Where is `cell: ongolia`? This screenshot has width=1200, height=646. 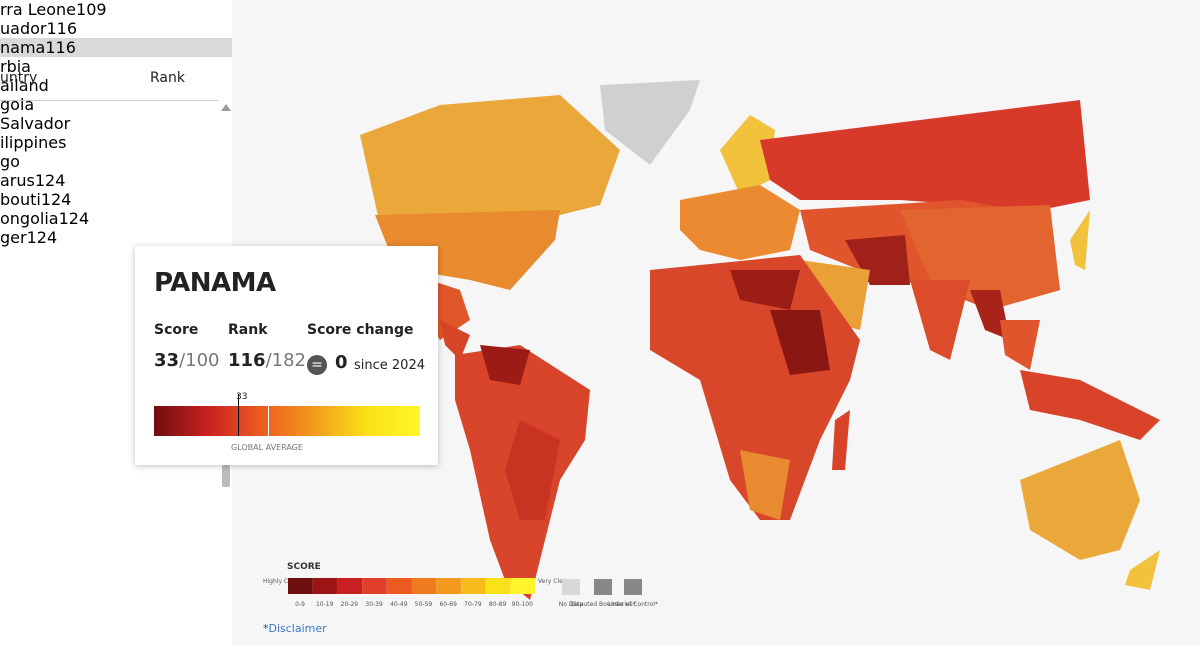
cell: ongolia is located at coordinates (29, 218).